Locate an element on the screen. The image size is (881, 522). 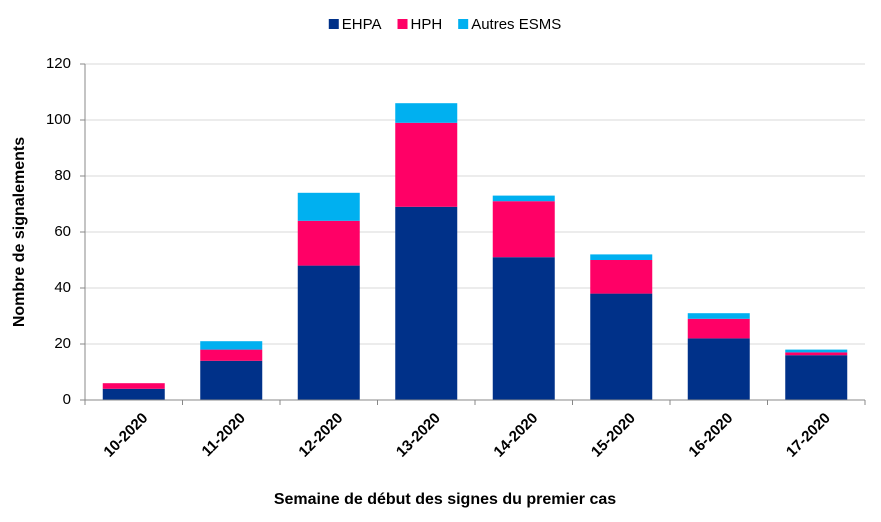
x-tick-label: 16-2020 is located at coordinates (710, 435).